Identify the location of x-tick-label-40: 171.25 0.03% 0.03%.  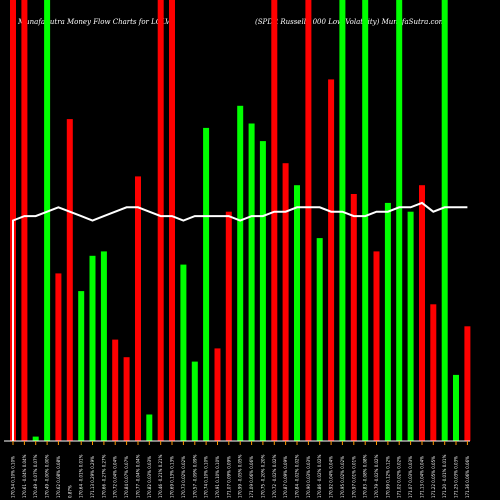
(456, 477).